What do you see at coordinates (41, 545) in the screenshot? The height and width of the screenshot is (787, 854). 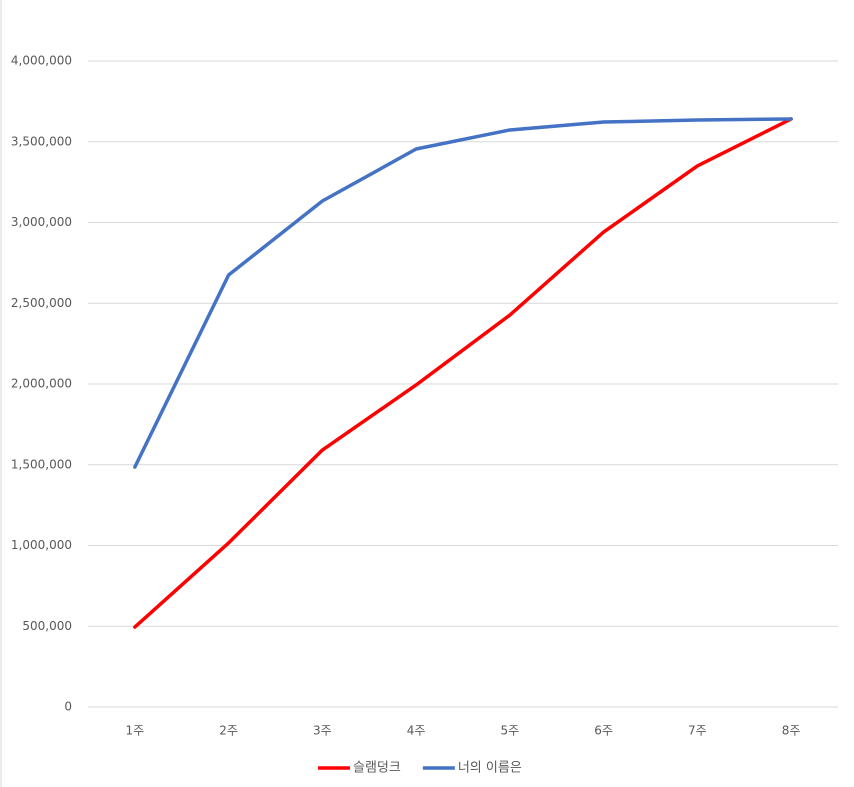 I see `y-tick-label: 1,000,000` at bounding box center [41, 545].